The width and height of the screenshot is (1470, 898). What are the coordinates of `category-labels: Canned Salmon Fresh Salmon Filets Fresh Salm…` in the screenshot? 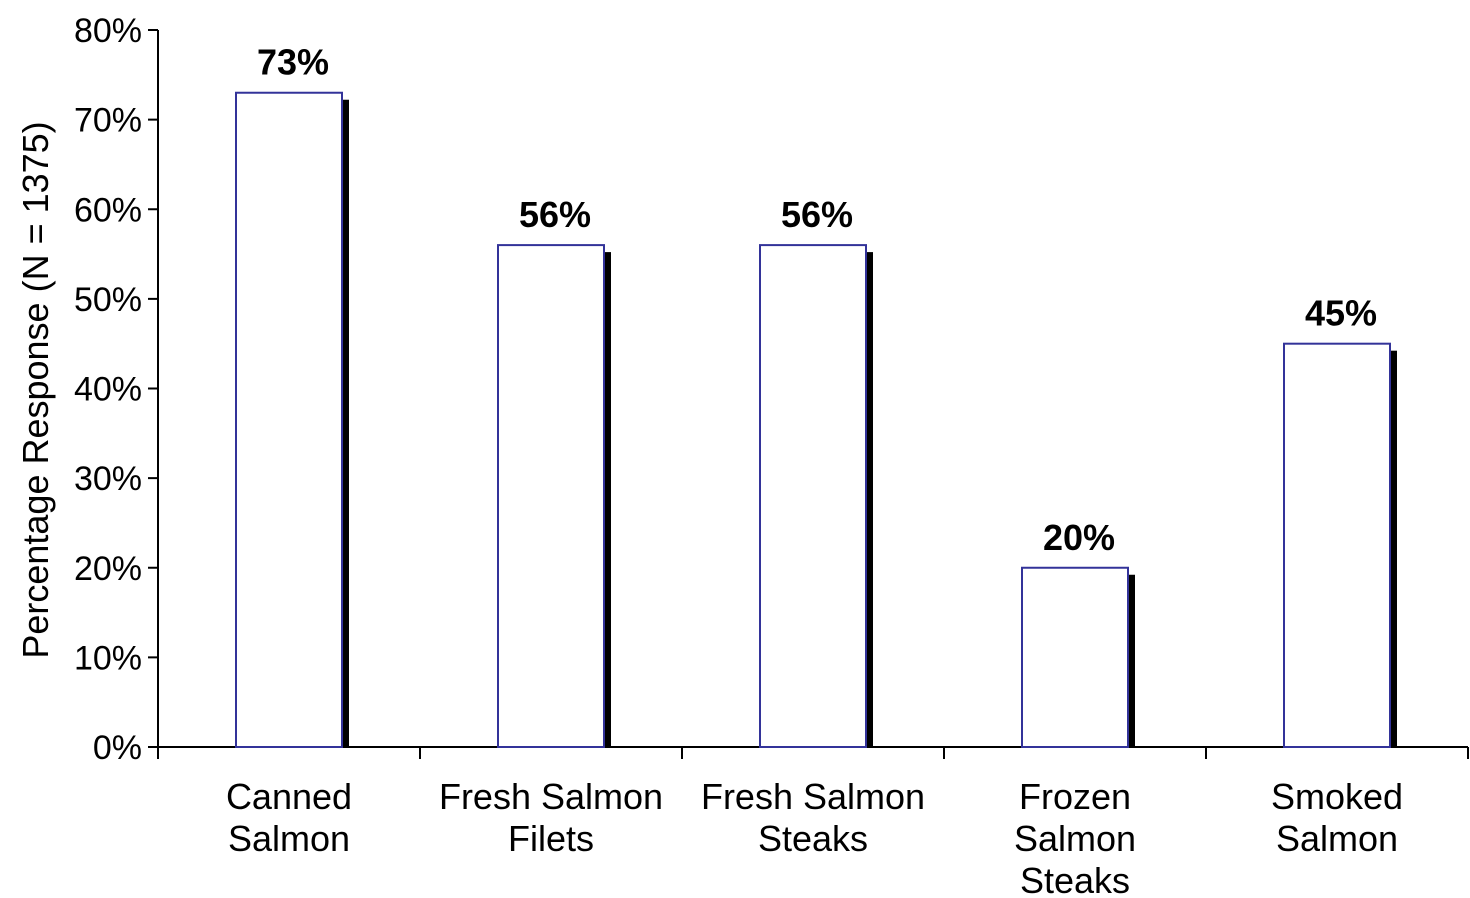 It's located at (814, 837).